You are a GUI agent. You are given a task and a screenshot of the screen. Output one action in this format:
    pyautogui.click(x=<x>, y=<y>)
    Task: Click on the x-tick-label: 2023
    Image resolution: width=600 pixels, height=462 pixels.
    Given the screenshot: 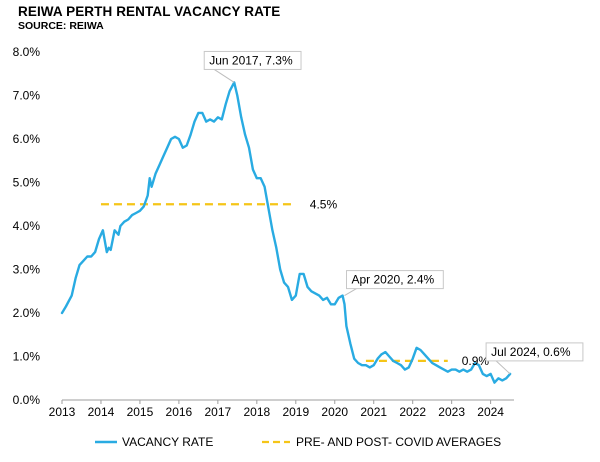 What is the action you would take?
    pyautogui.click(x=451, y=412)
    